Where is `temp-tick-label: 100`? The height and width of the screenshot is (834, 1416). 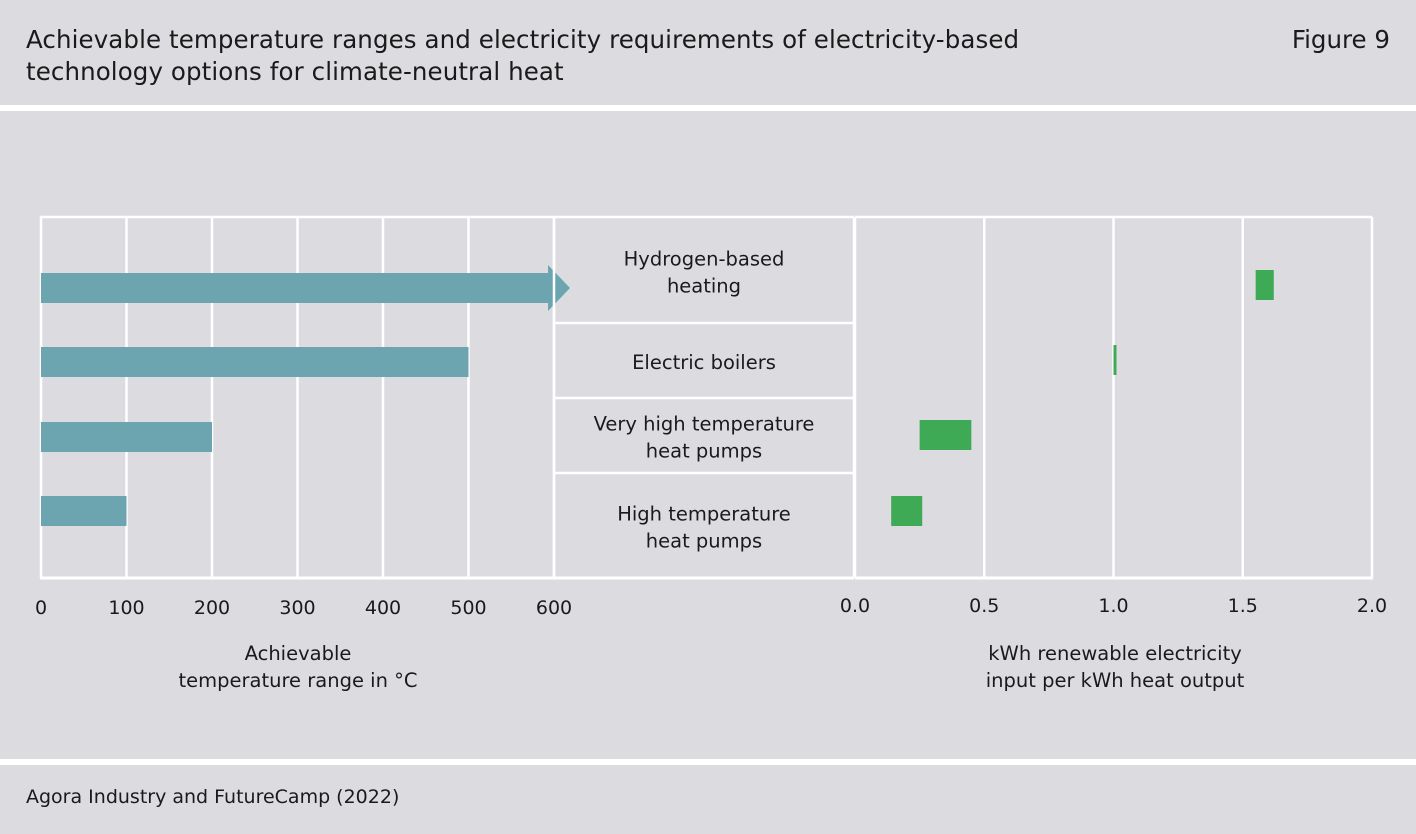
temp-tick-label: 100 is located at coordinates (126, 608).